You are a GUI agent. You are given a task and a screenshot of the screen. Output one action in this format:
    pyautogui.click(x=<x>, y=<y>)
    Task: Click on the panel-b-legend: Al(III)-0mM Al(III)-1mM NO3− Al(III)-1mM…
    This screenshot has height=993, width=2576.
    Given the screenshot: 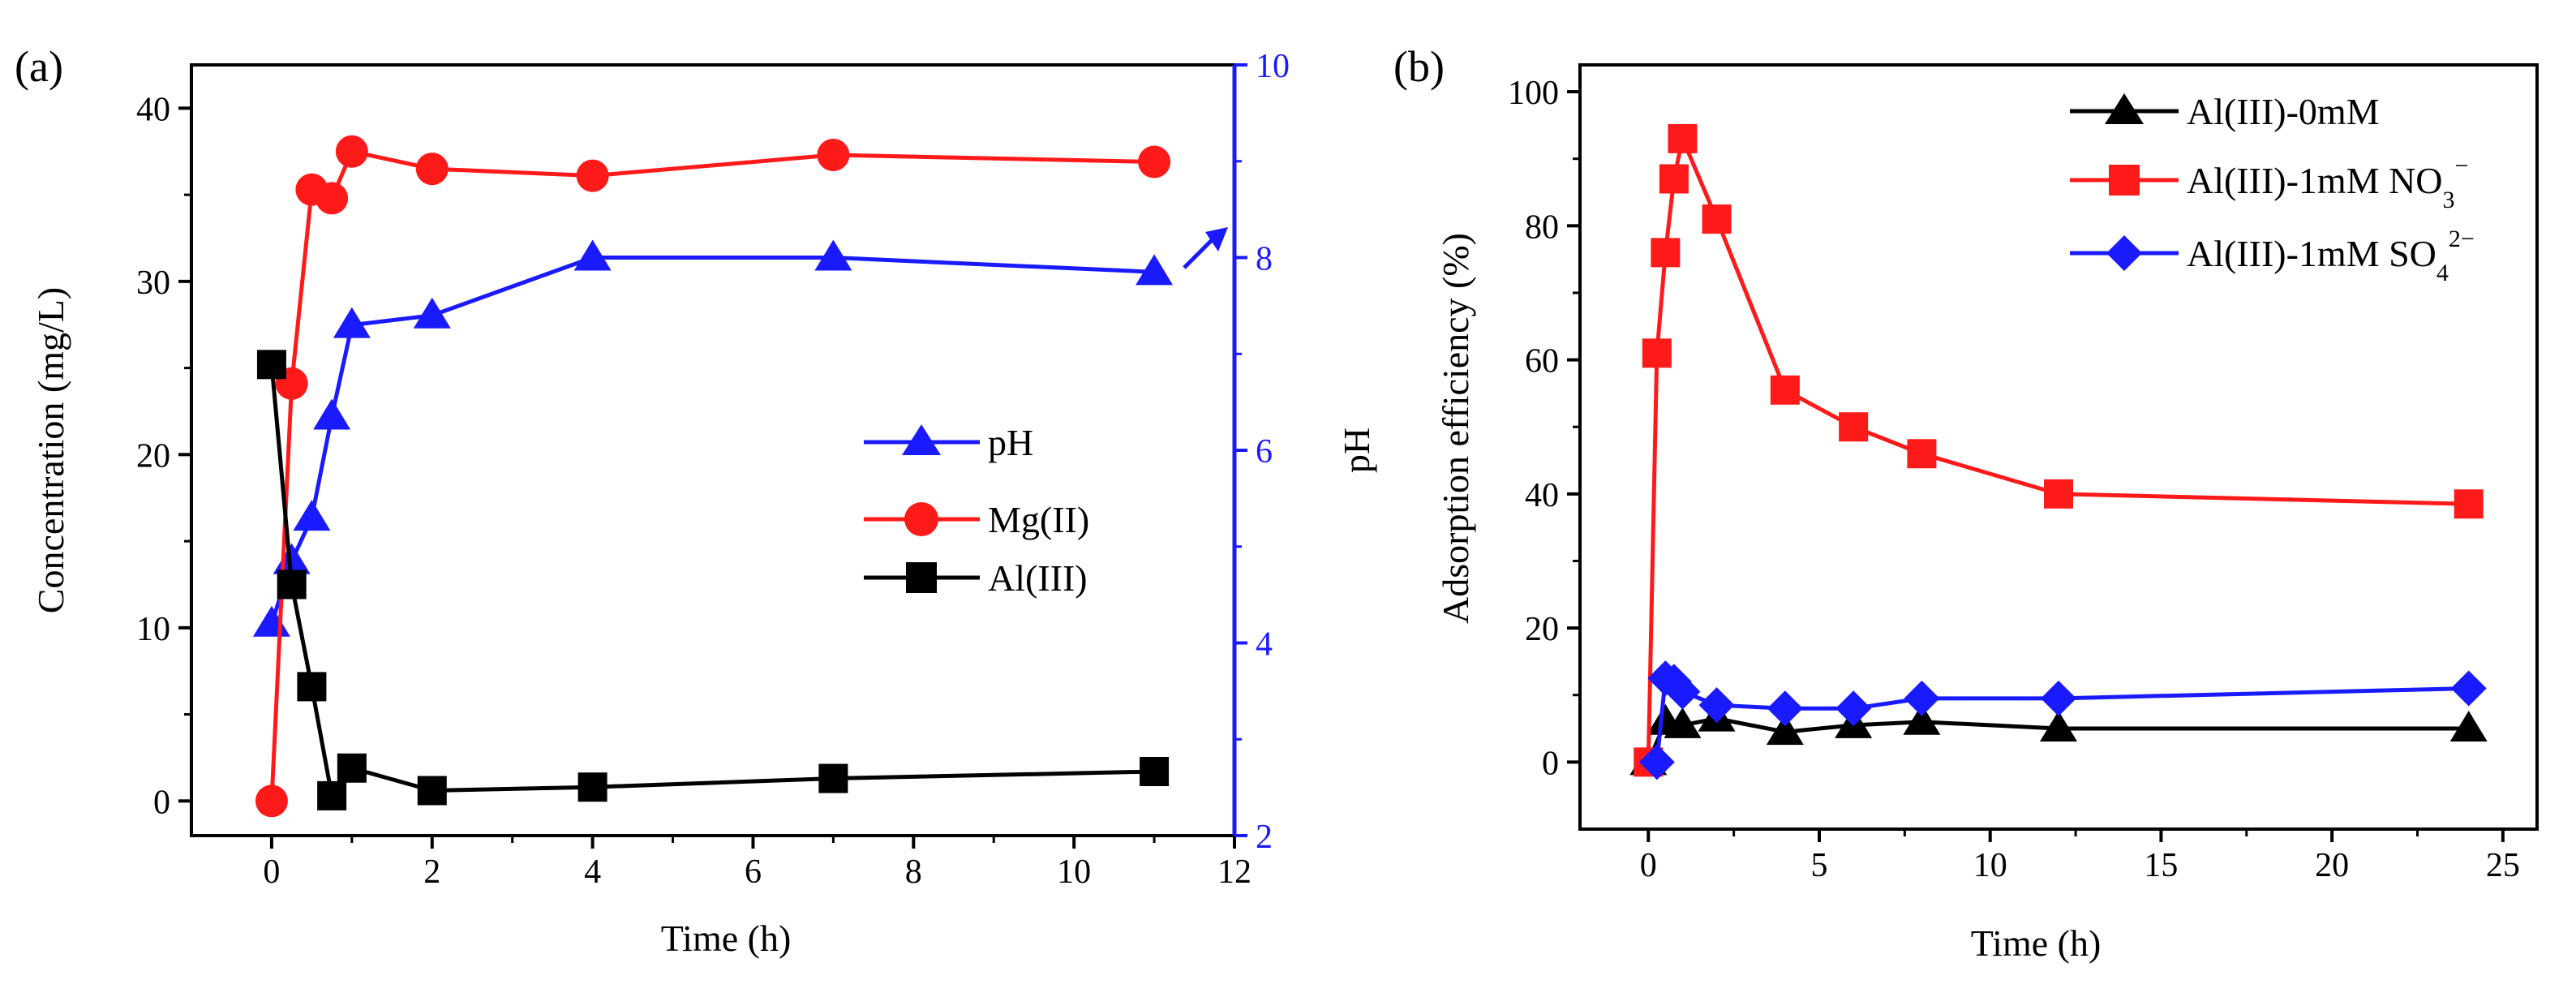 What is the action you would take?
    pyautogui.click(x=2272, y=188)
    